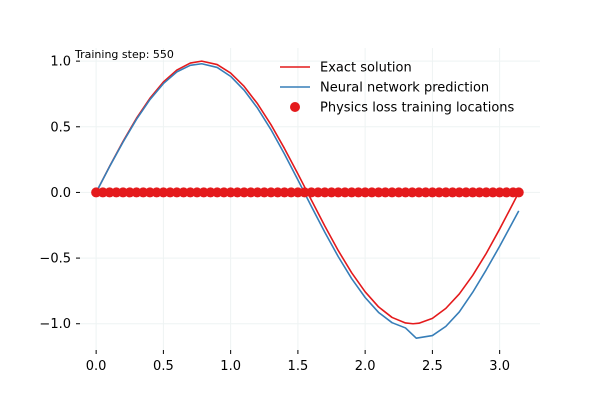  Describe the element at coordinates (60, 127) in the screenshot. I see `y-tick-label: 0.5` at that location.